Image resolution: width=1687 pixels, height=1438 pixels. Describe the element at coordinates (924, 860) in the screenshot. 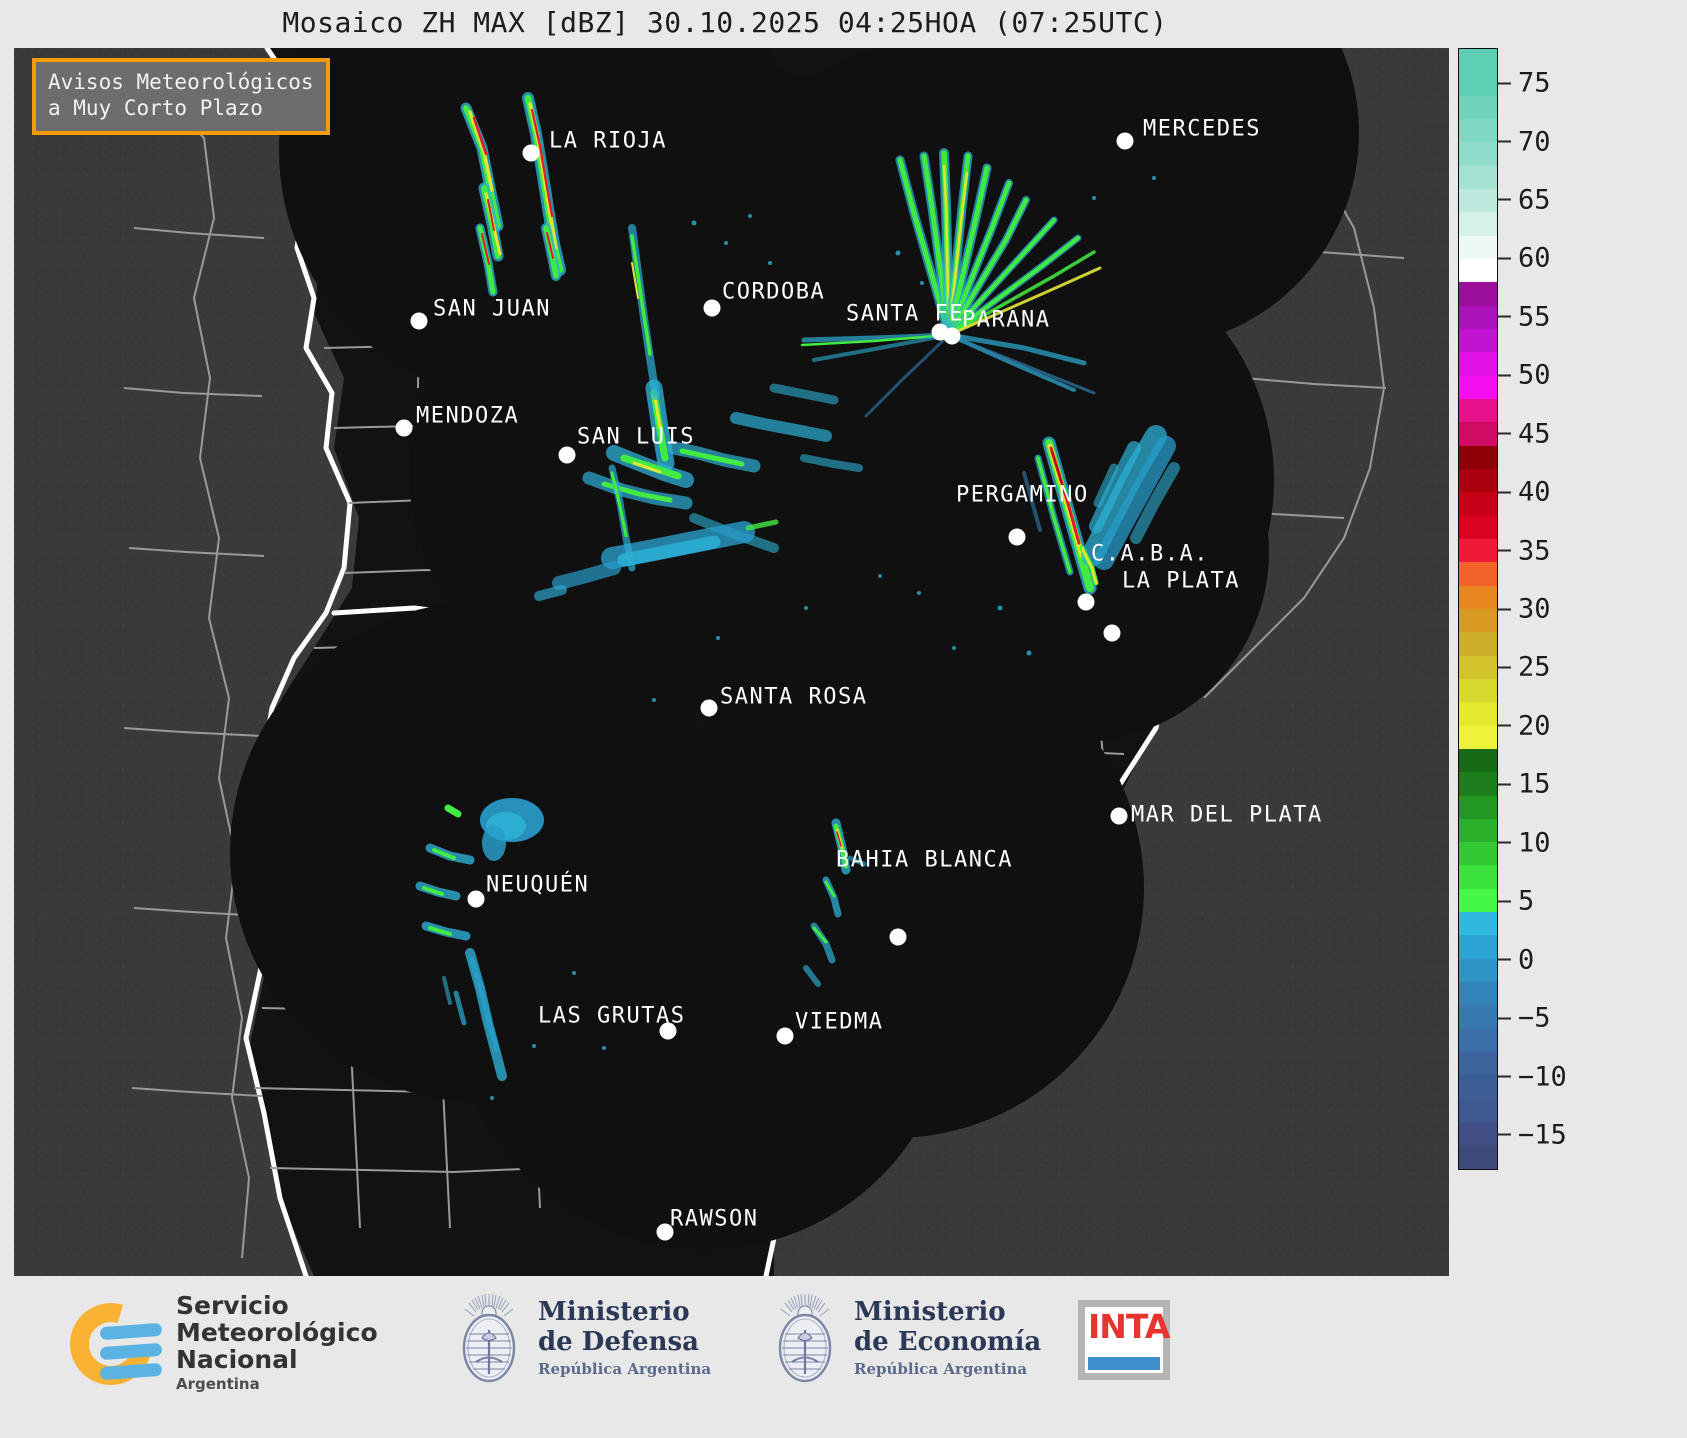

I see `city-label: BAHIA BLANCA` at that location.